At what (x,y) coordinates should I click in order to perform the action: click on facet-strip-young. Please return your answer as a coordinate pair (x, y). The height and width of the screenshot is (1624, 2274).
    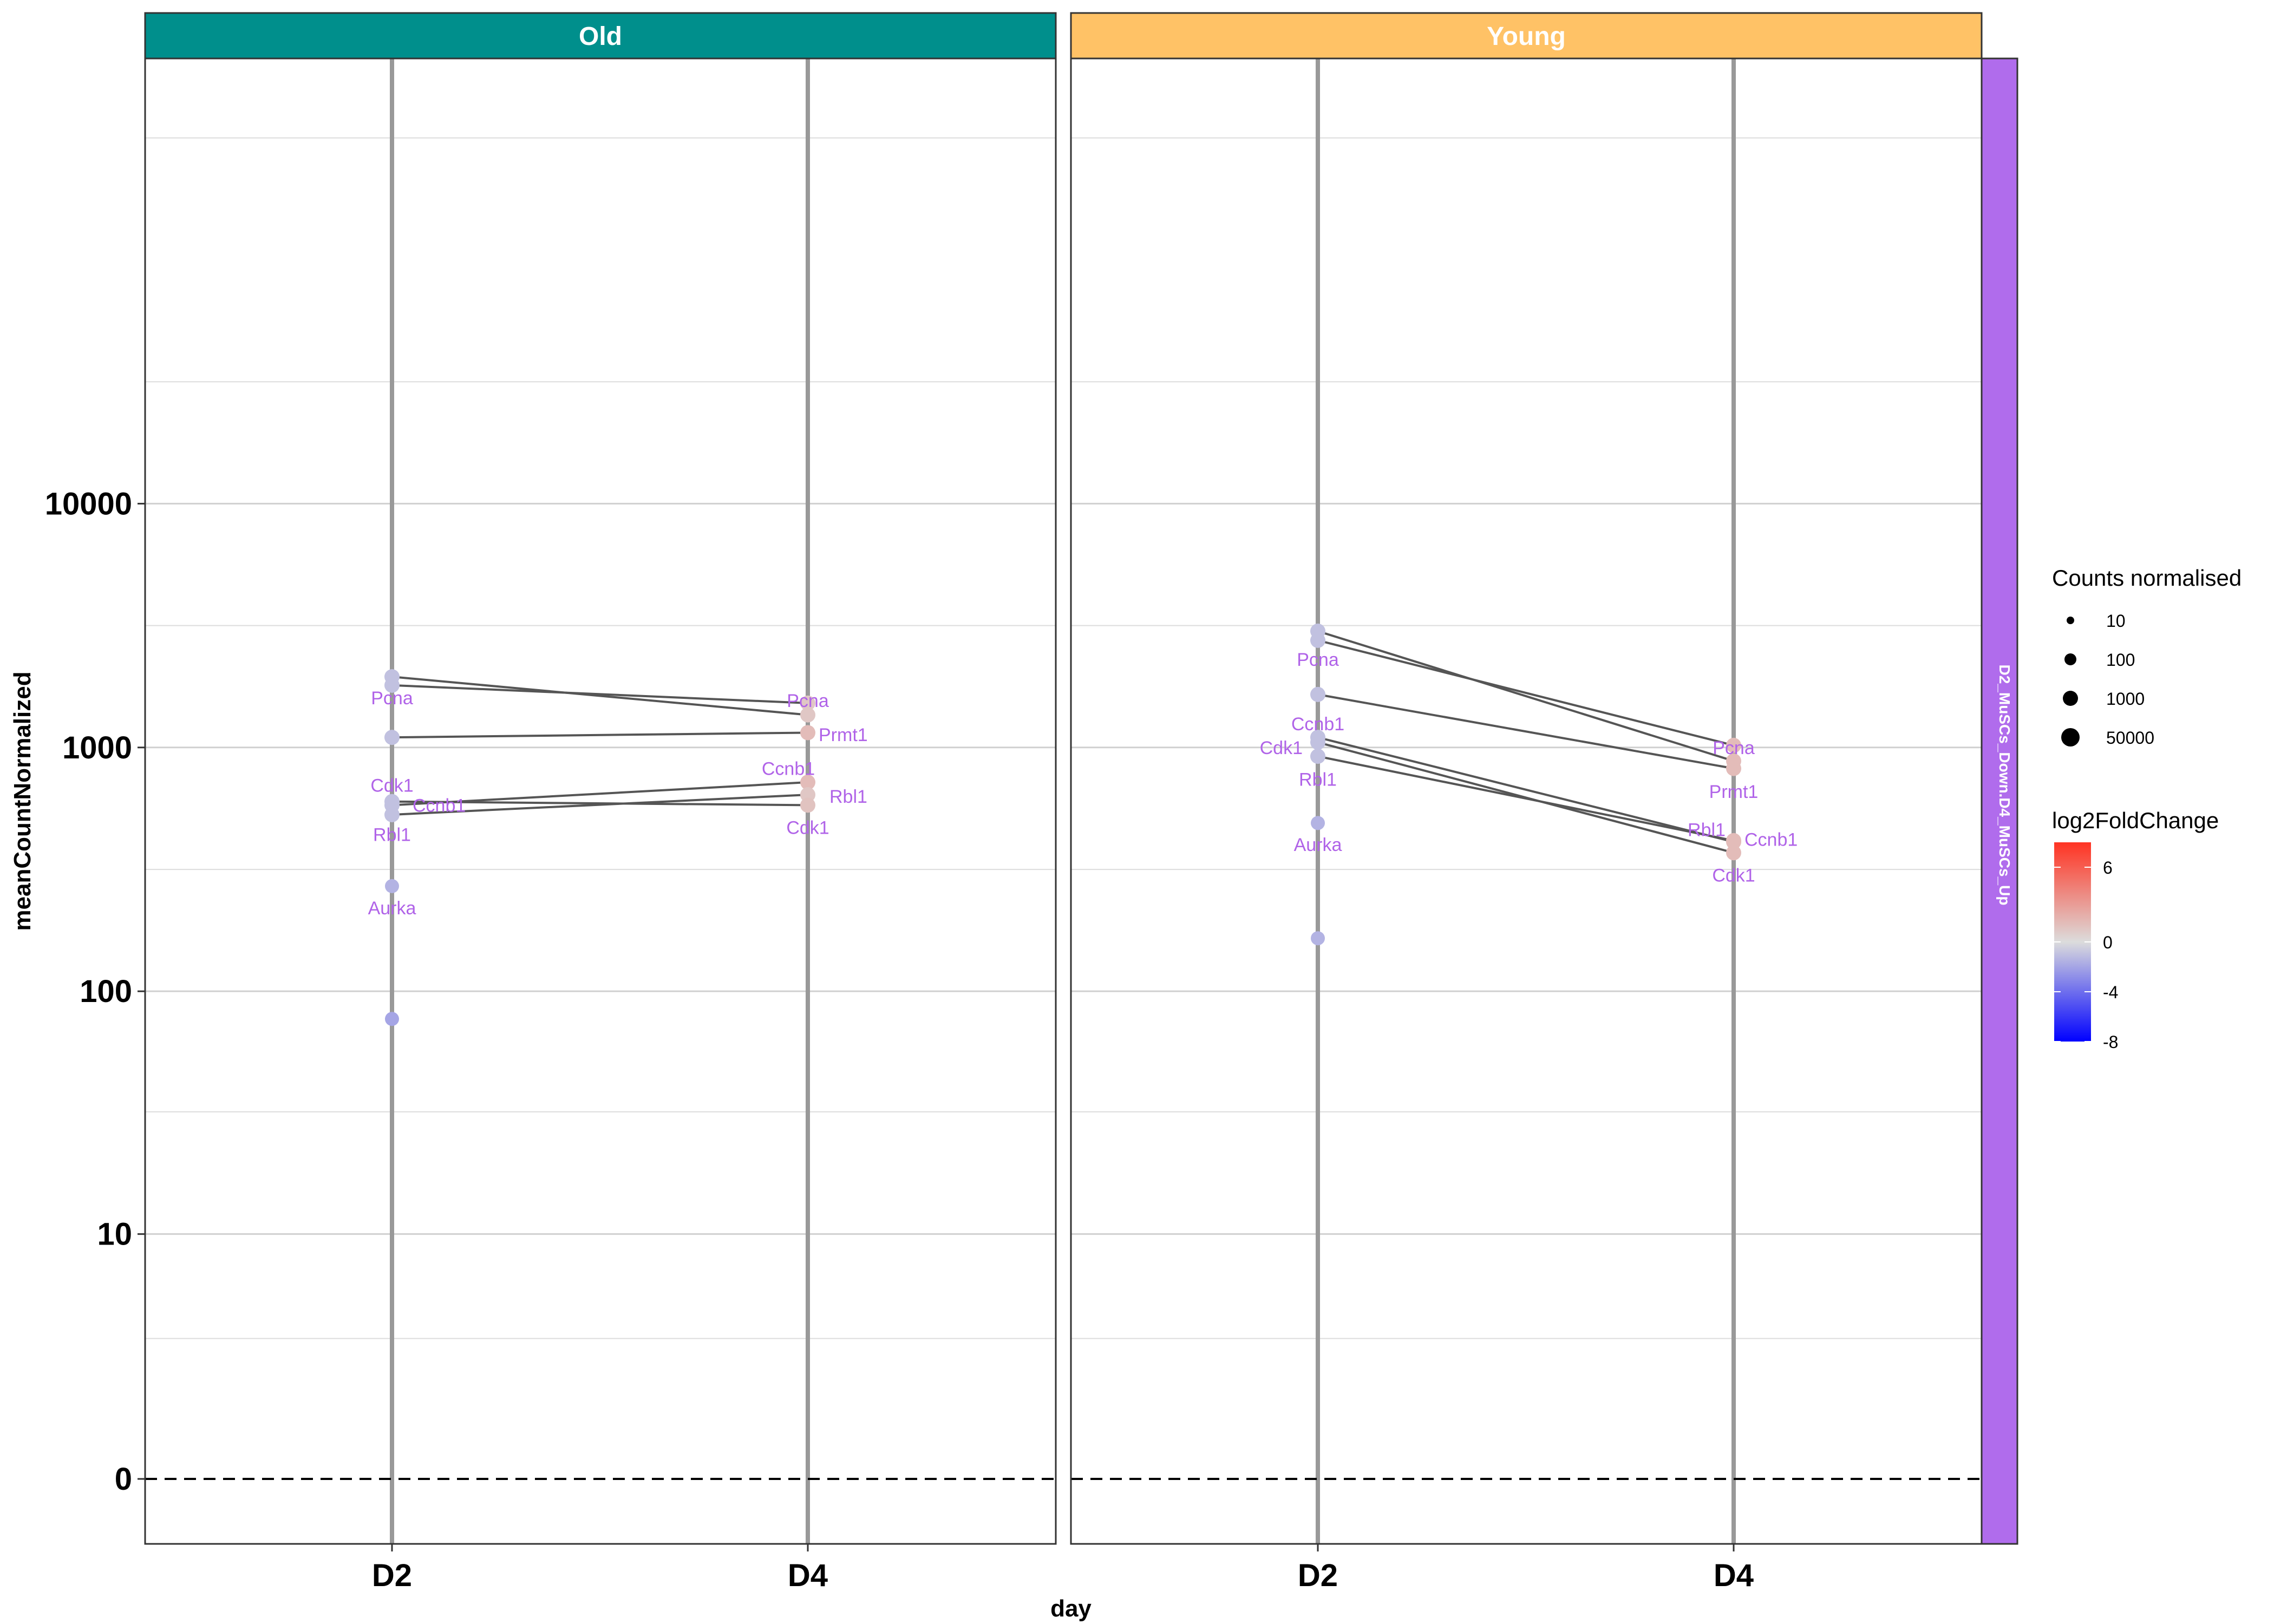
    Looking at the image, I should click on (1527, 36).